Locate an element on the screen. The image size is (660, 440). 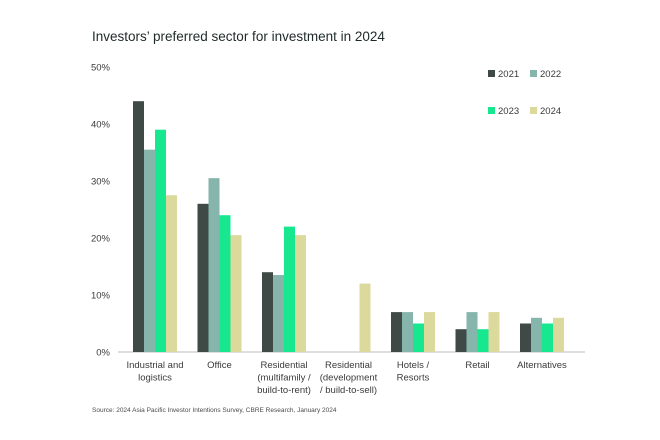
legend-label: 2024 is located at coordinates (550, 111).